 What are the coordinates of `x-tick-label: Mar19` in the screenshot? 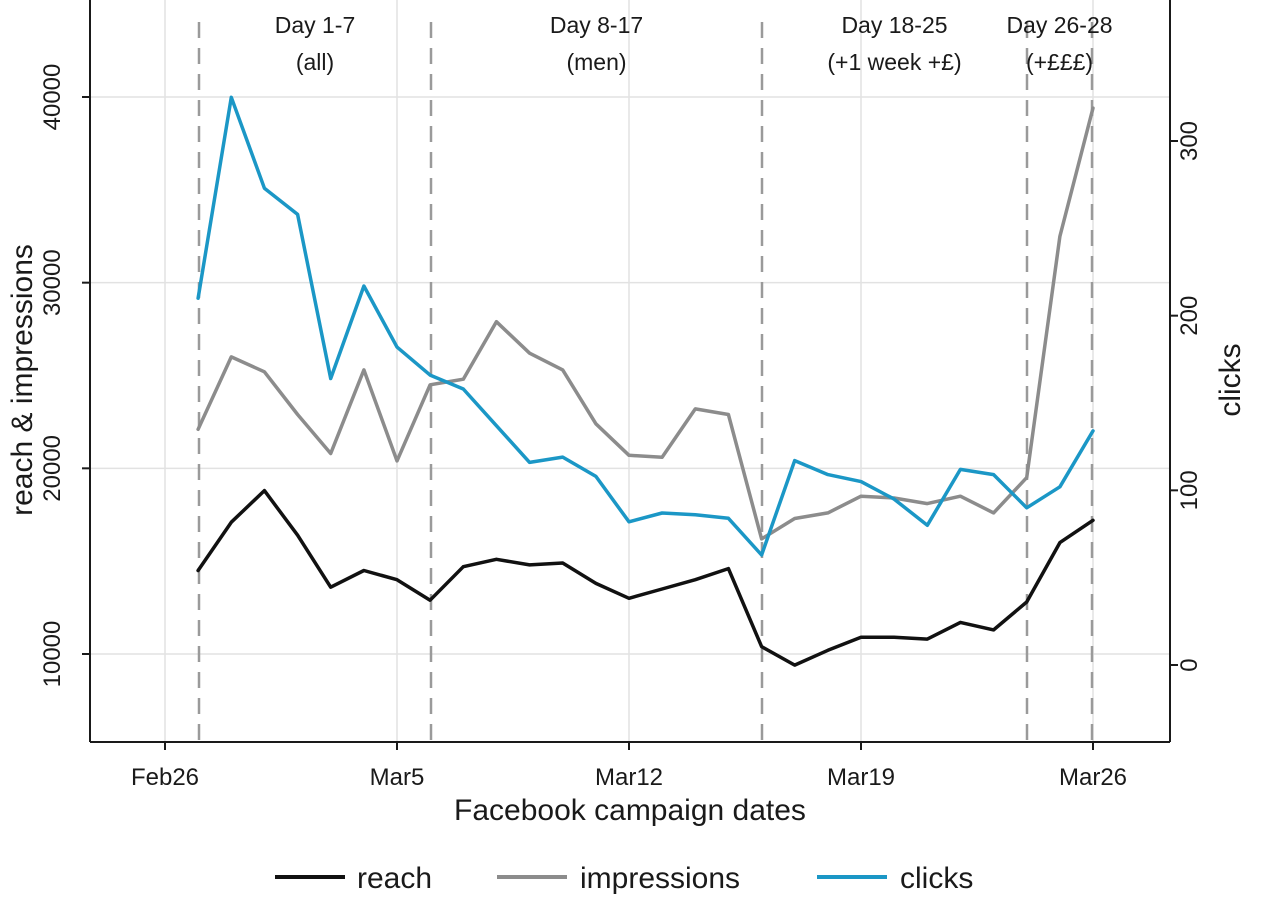 It's located at (861, 777).